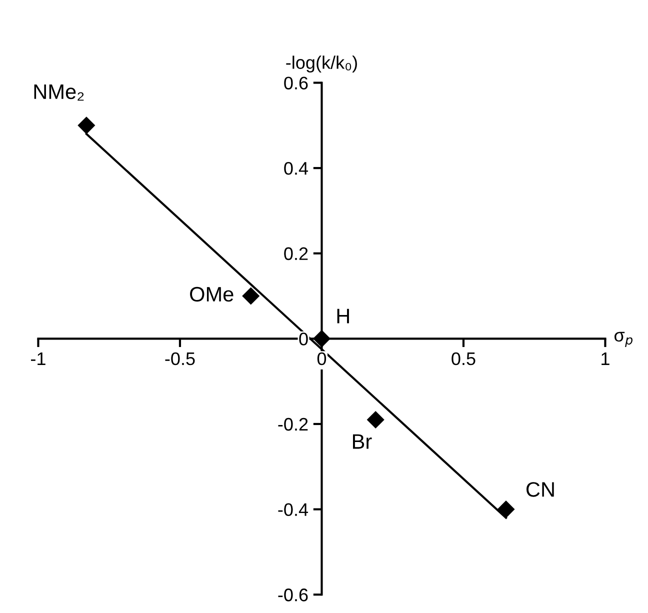 This screenshot has height=613, width=648. Describe the element at coordinates (212, 294) in the screenshot. I see `annotation: OMe` at that location.